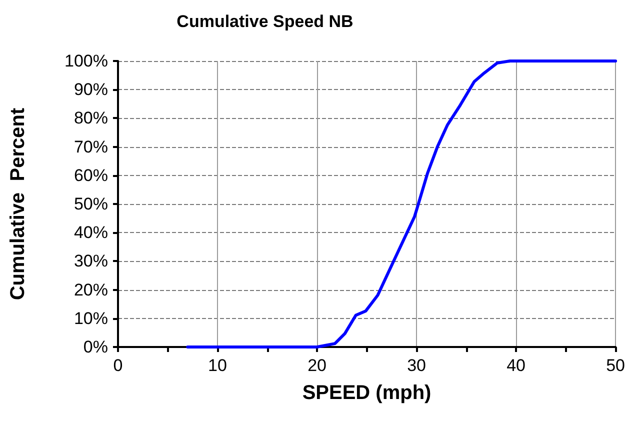 This screenshot has height=421, width=628. I want to click on y-tick-label: 0%, so click(95, 347).